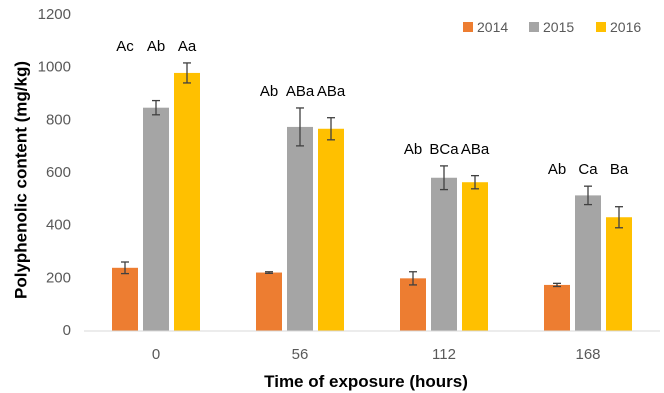  What do you see at coordinates (125, 46) in the screenshot?
I see `significance-label: Ac` at bounding box center [125, 46].